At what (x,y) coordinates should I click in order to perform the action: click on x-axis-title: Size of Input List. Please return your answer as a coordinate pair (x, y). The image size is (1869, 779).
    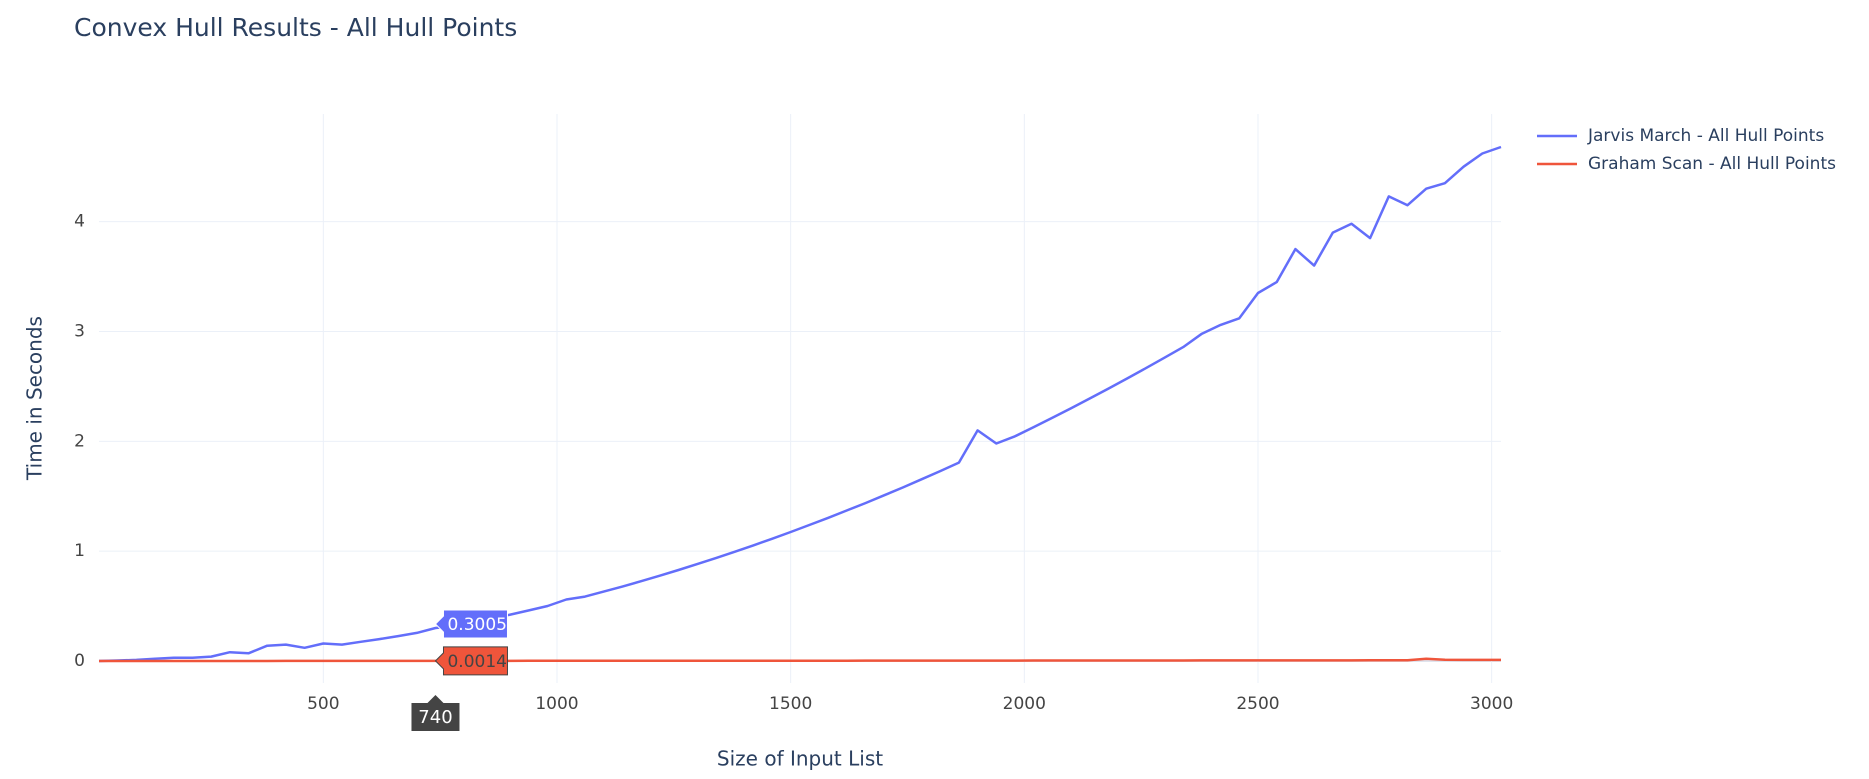
    Looking at the image, I should click on (800, 759).